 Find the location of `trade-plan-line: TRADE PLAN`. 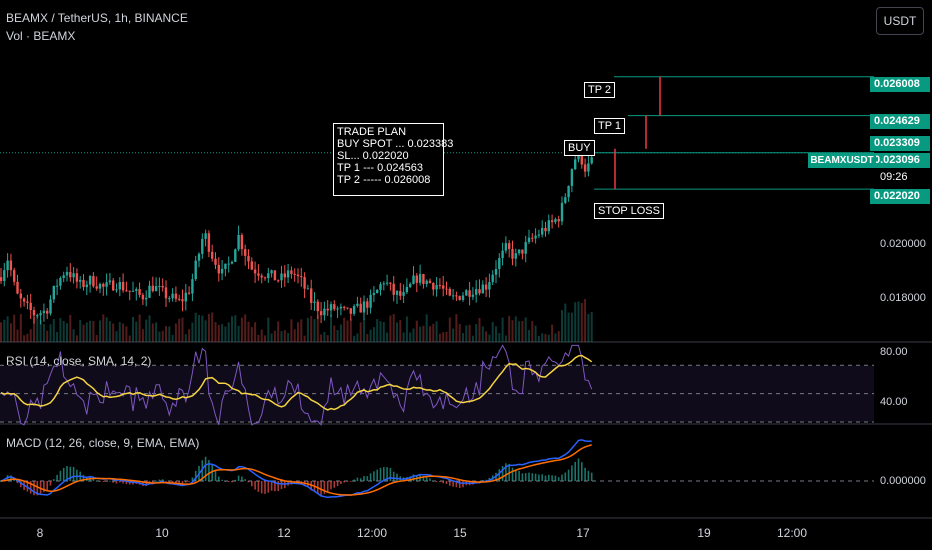

trade-plan-line: TRADE PLAN is located at coordinates (372, 132).